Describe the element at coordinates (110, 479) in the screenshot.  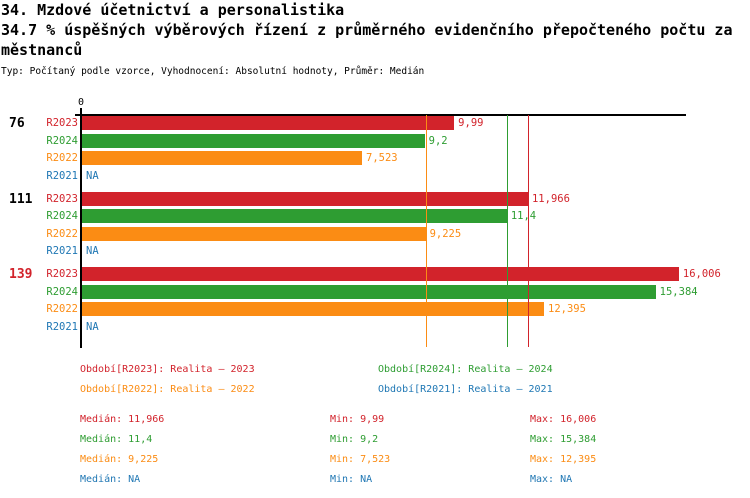
I see `stat-median: Medián: NA` at that location.